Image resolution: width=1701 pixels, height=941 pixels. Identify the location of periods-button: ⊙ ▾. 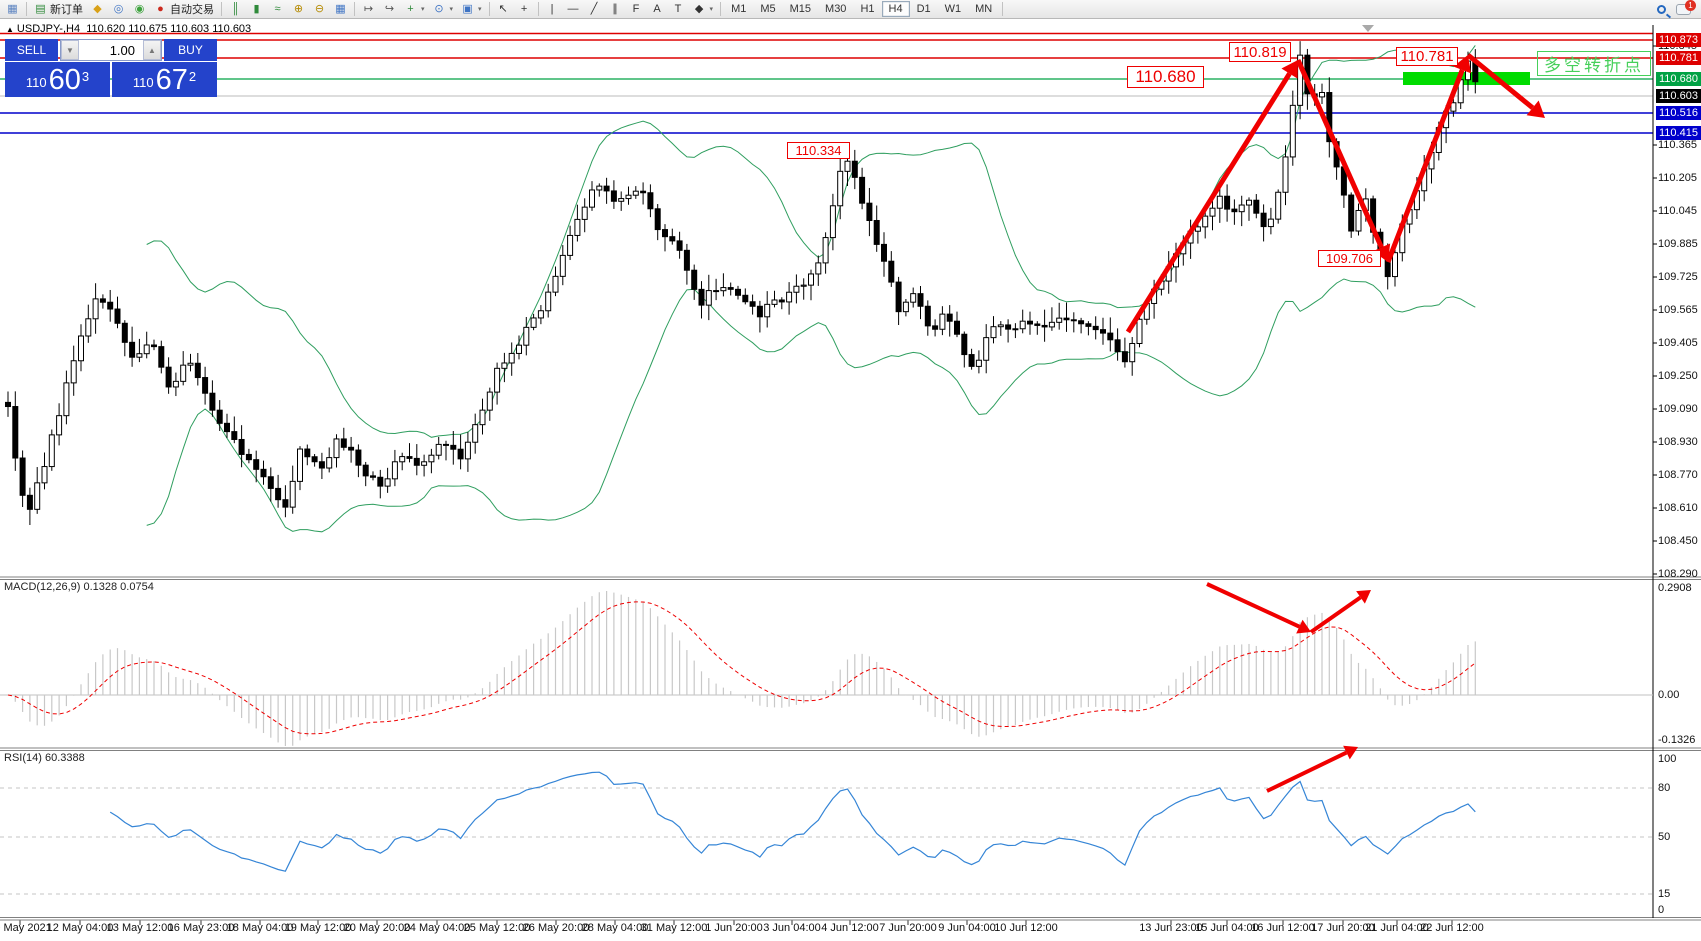
(443, 9).